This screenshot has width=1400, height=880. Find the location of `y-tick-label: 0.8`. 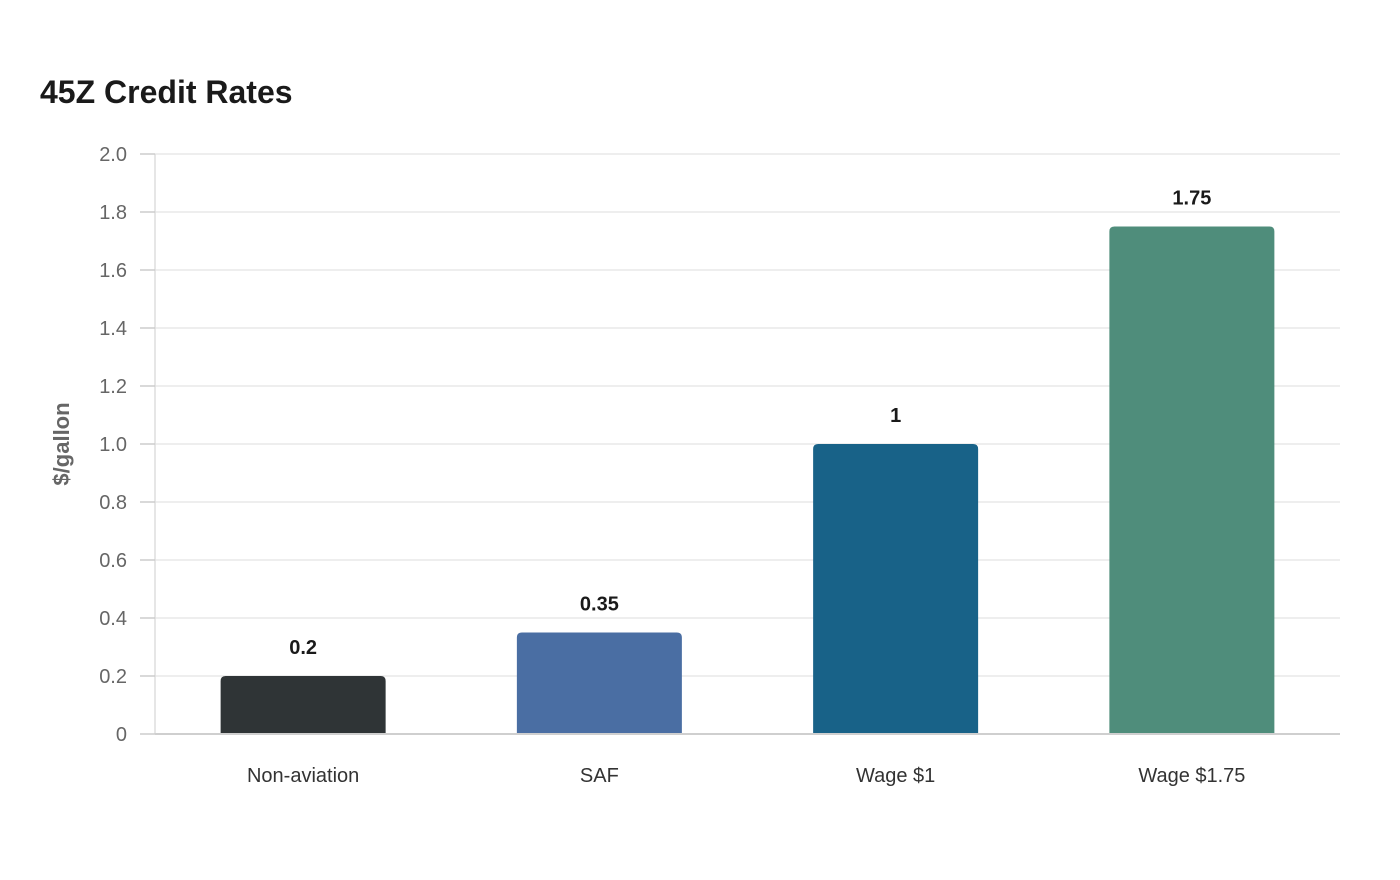

y-tick-label: 0.8 is located at coordinates (113, 503).